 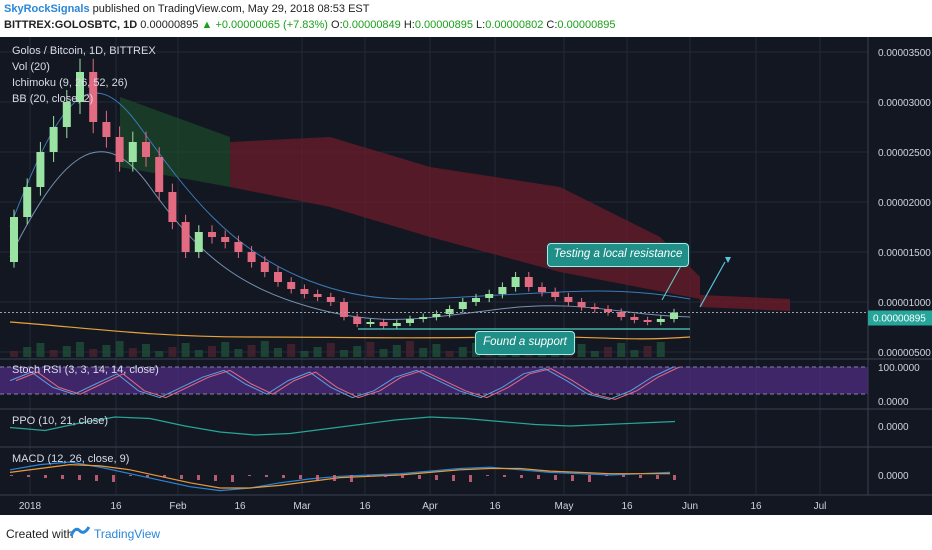 I want to click on legend-macd: MACD (12, 26, close, 9), so click(x=71, y=459).